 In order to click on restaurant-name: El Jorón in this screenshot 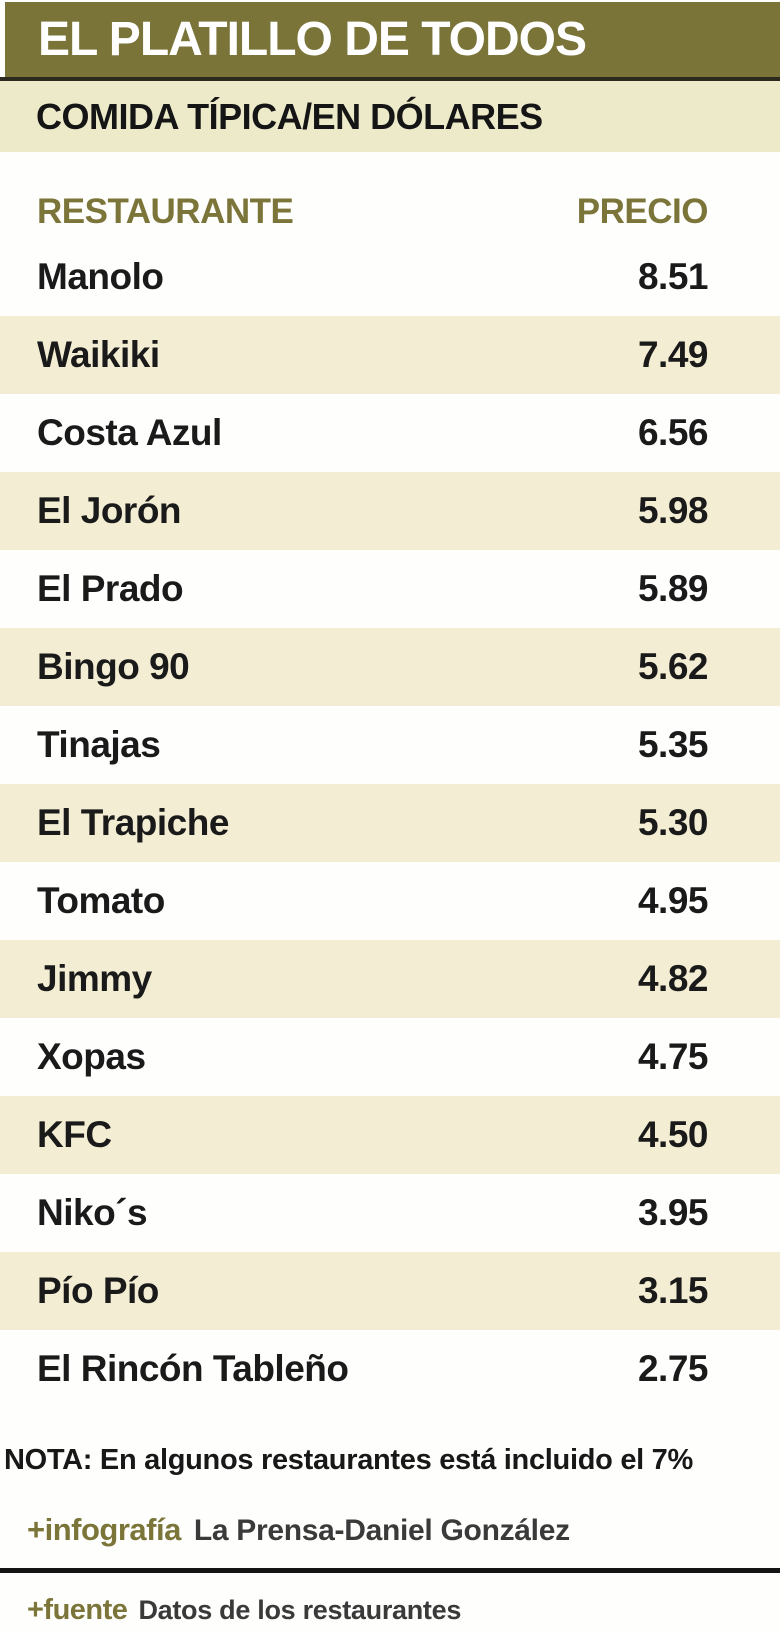, I will do `click(109, 510)`.